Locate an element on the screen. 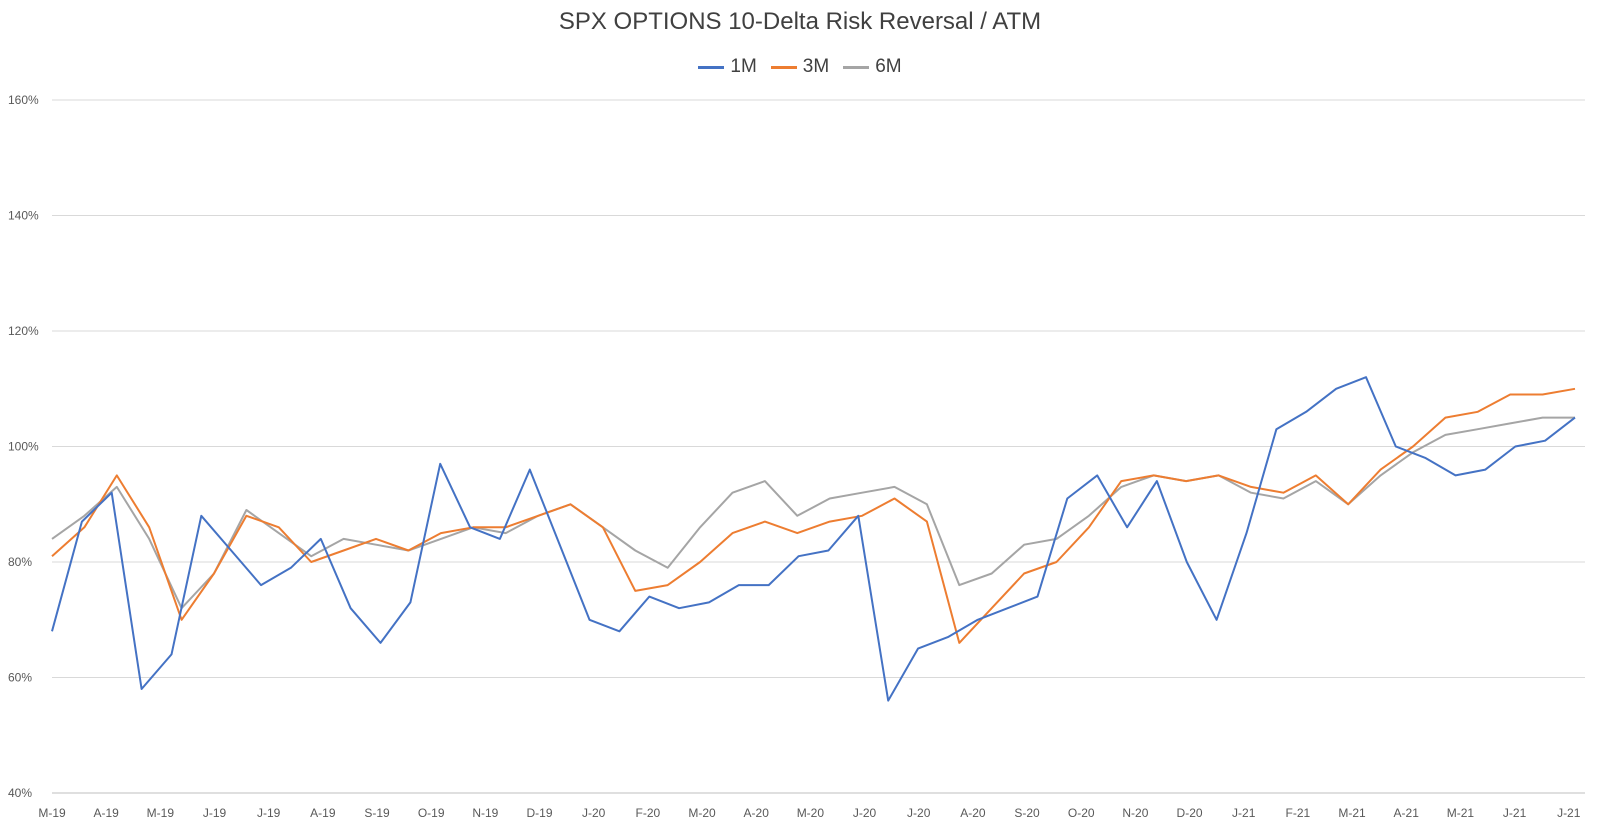 The width and height of the screenshot is (1600, 826). legend-swatch-1m is located at coordinates (711, 67).